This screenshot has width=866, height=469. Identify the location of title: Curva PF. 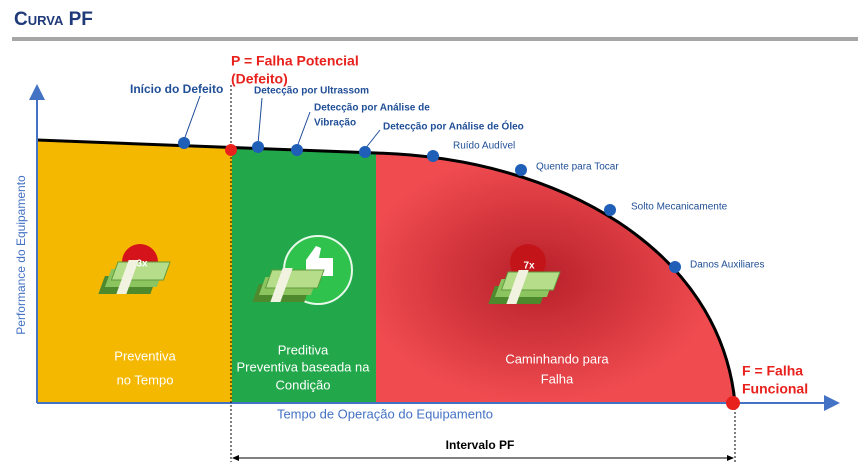
(53, 19).